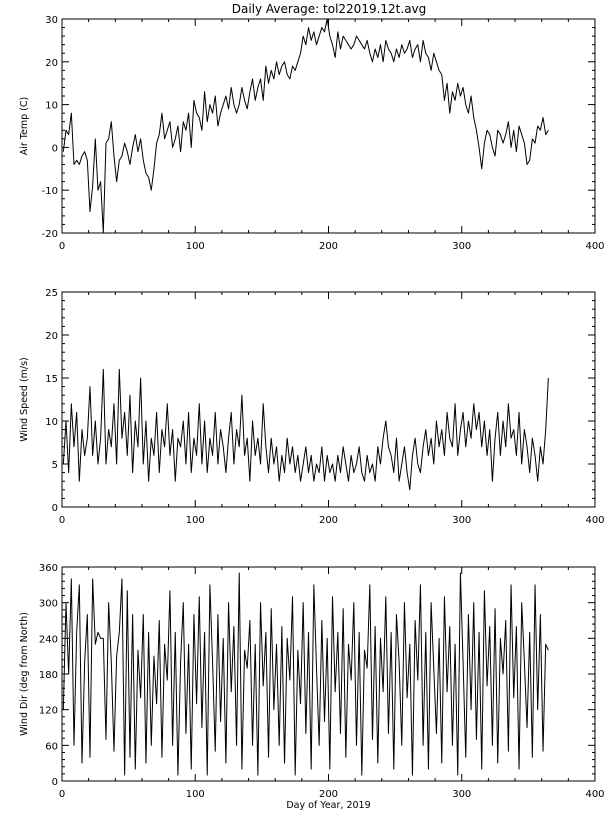 The height and width of the screenshot is (820, 615). What do you see at coordinates (594, 520) in the screenshot?
I see `wind-speed-x-tick-label: 400` at bounding box center [594, 520].